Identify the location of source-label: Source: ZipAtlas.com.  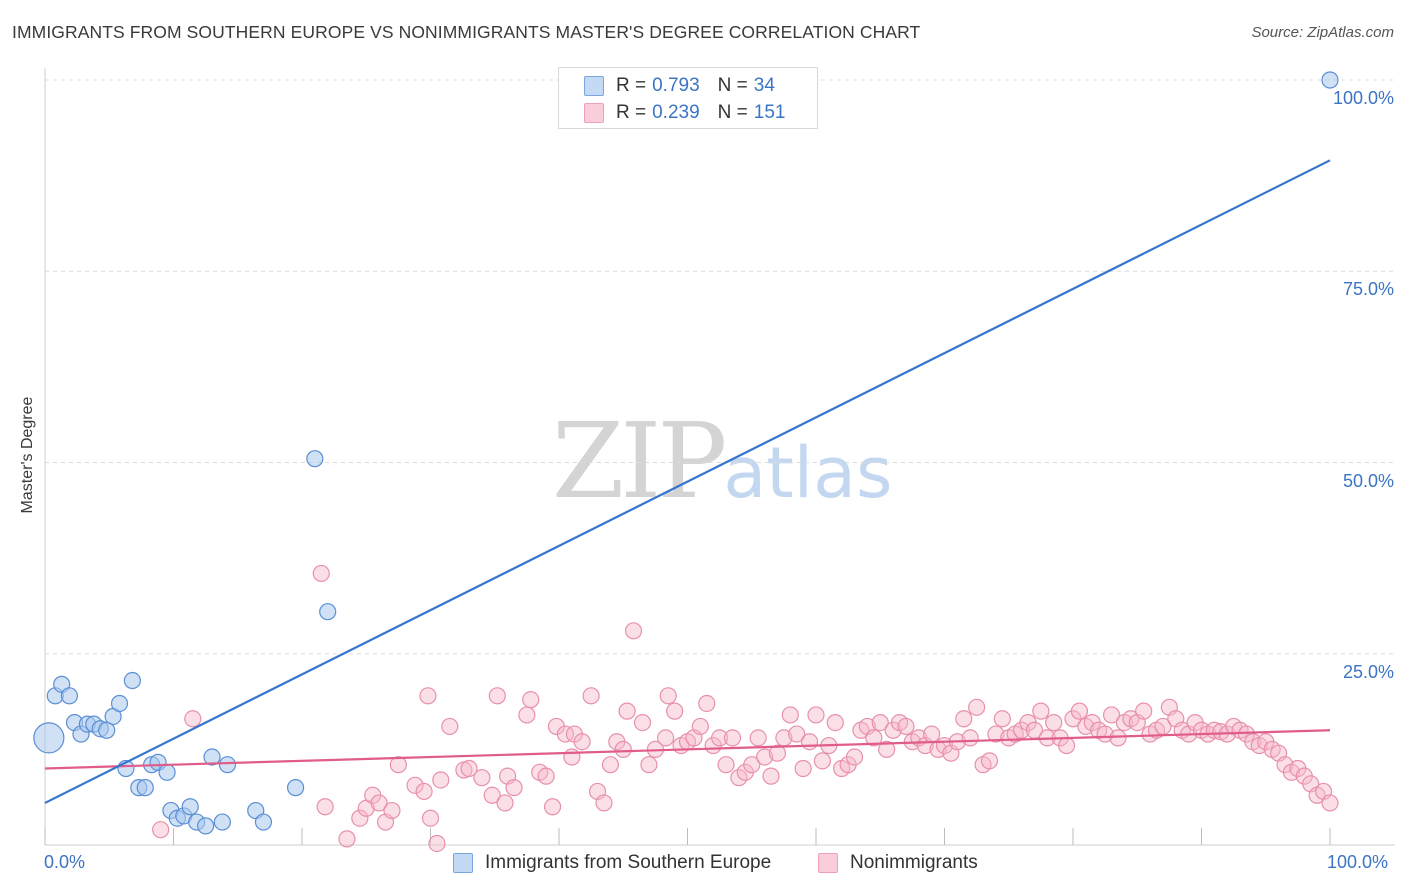
(1322, 32).